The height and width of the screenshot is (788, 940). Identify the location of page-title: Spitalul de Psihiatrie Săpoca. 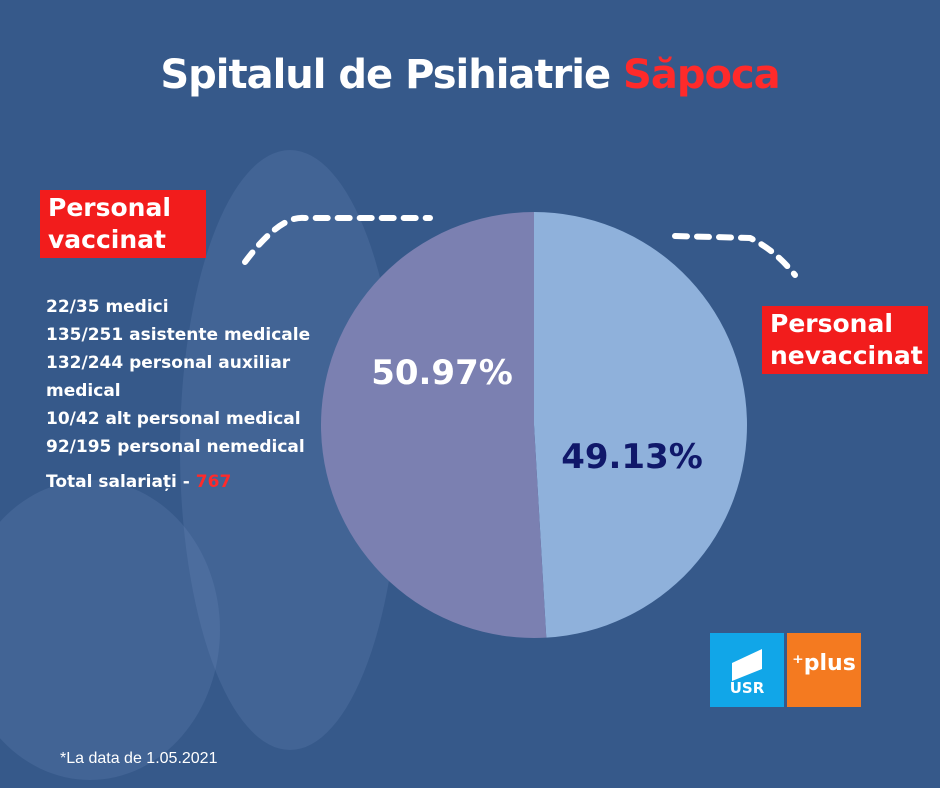
(470, 75).